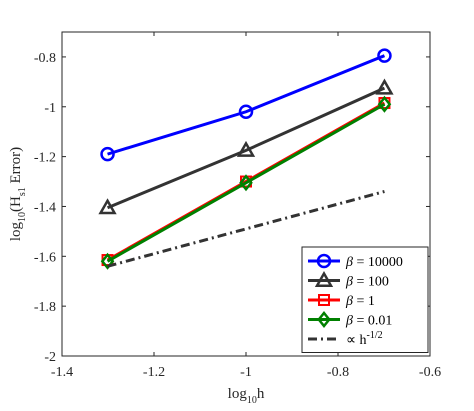 The width and height of the screenshot is (474, 411). Describe the element at coordinates (50, 357) in the screenshot. I see `y-tick-label: -2` at that location.